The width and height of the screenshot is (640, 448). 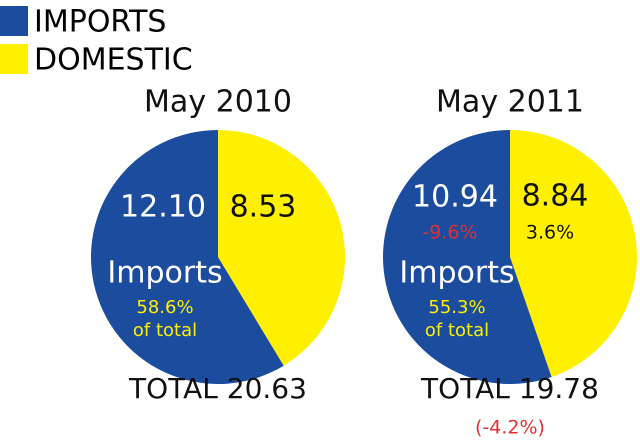 I want to click on legend-label: DOMESTIC, so click(x=113, y=60).